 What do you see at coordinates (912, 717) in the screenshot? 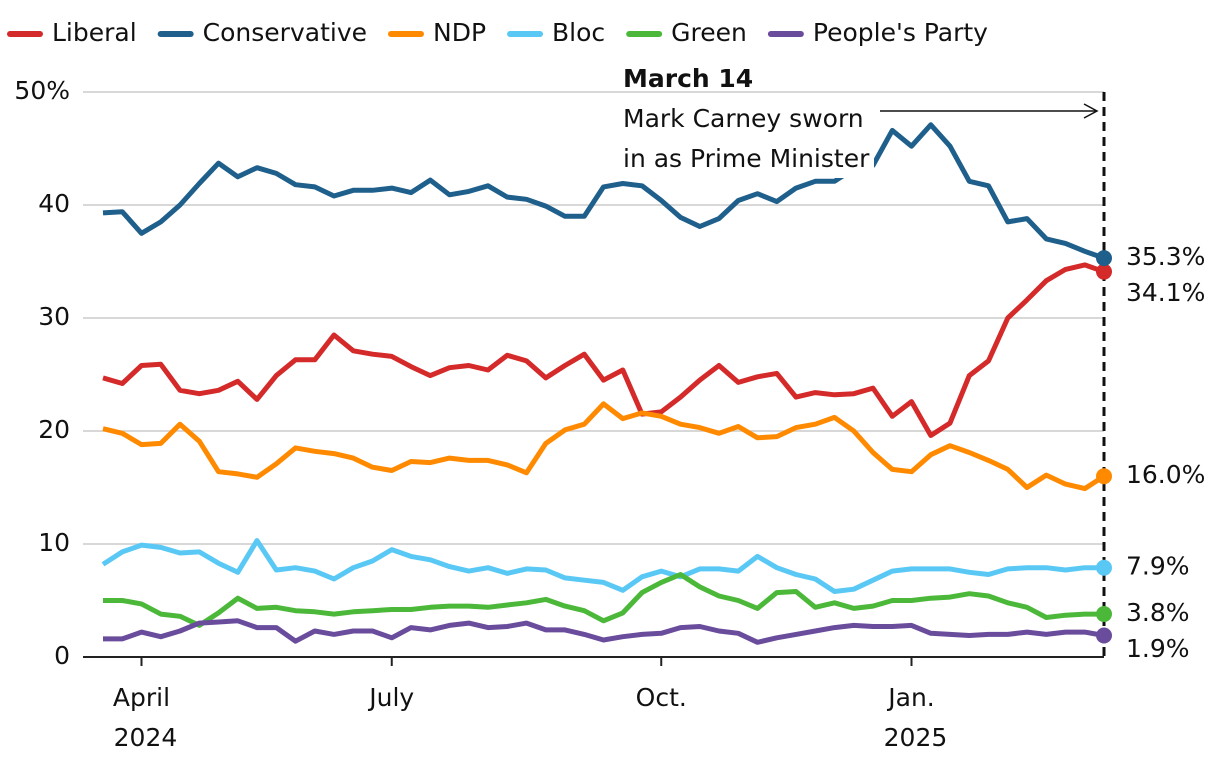
I see `x-tick-label: Jan. 2025` at bounding box center [912, 717].